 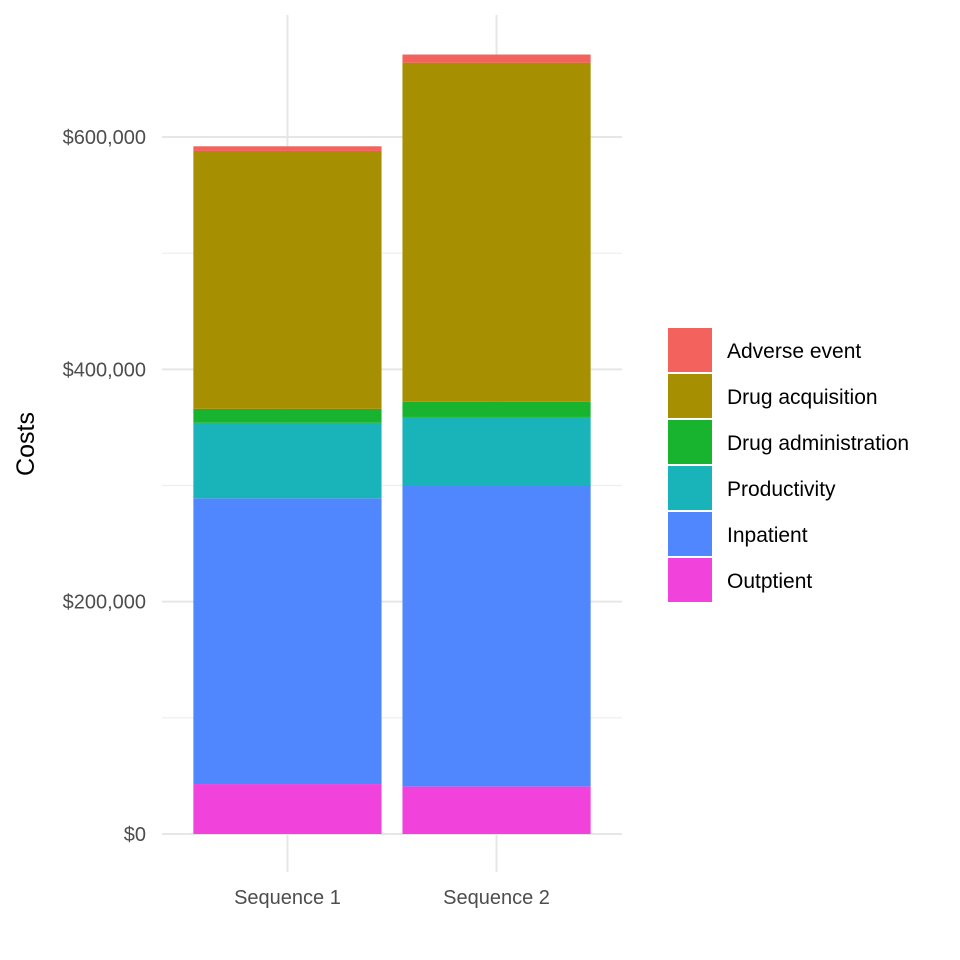 What do you see at coordinates (794, 351) in the screenshot?
I see `legend-label: Adverse event` at bounding box center [794, 351].